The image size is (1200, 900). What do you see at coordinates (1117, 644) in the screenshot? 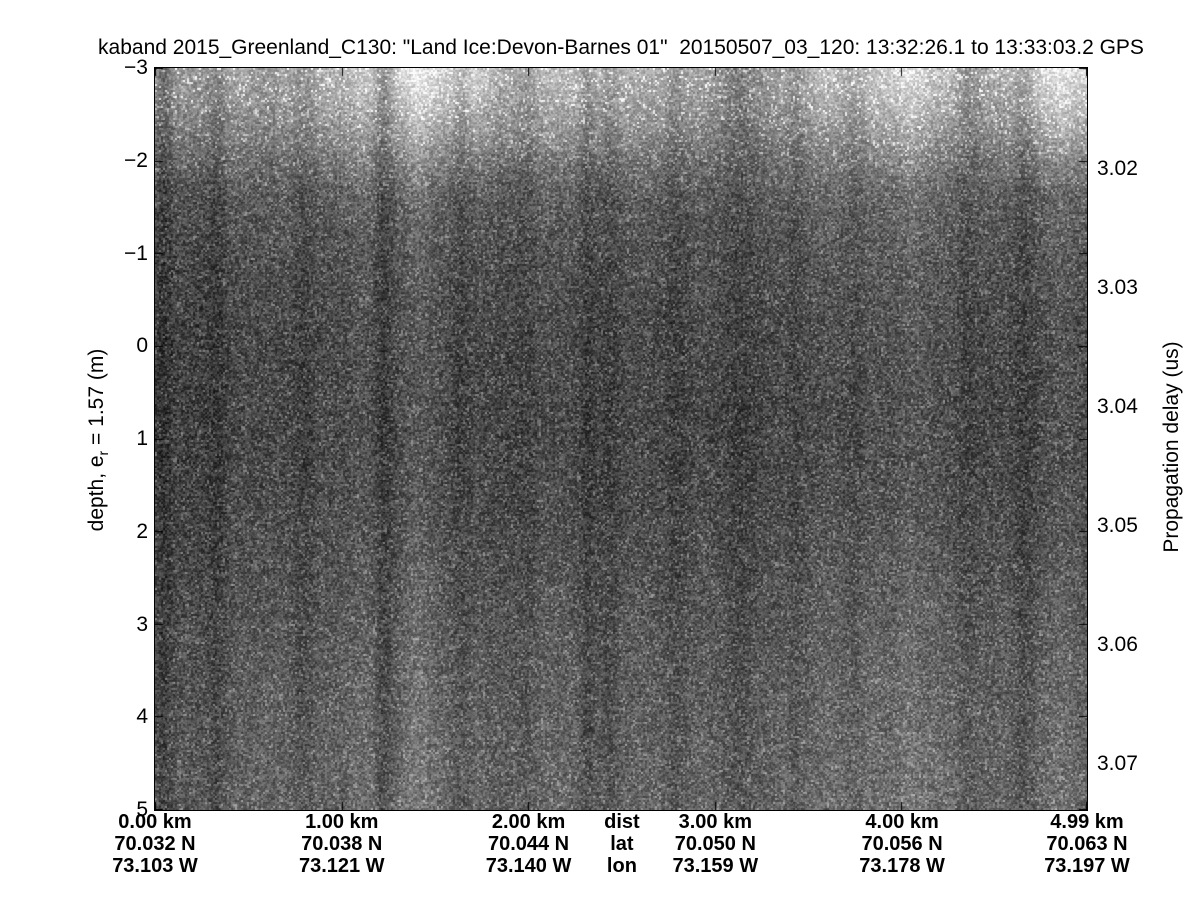
I see `right-axis-tick-label: 3.06` at bounding box center [1117, 644].